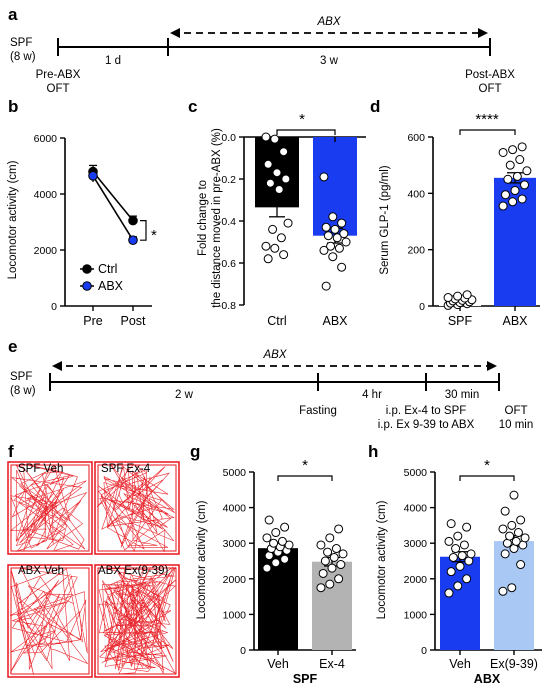 The height and width of the screenshot is (685, 549). Describe the element at coordinates (58, 75) in the screenshot. I see `timeline-a-event-pre-1: Pre-ABX` at that location.